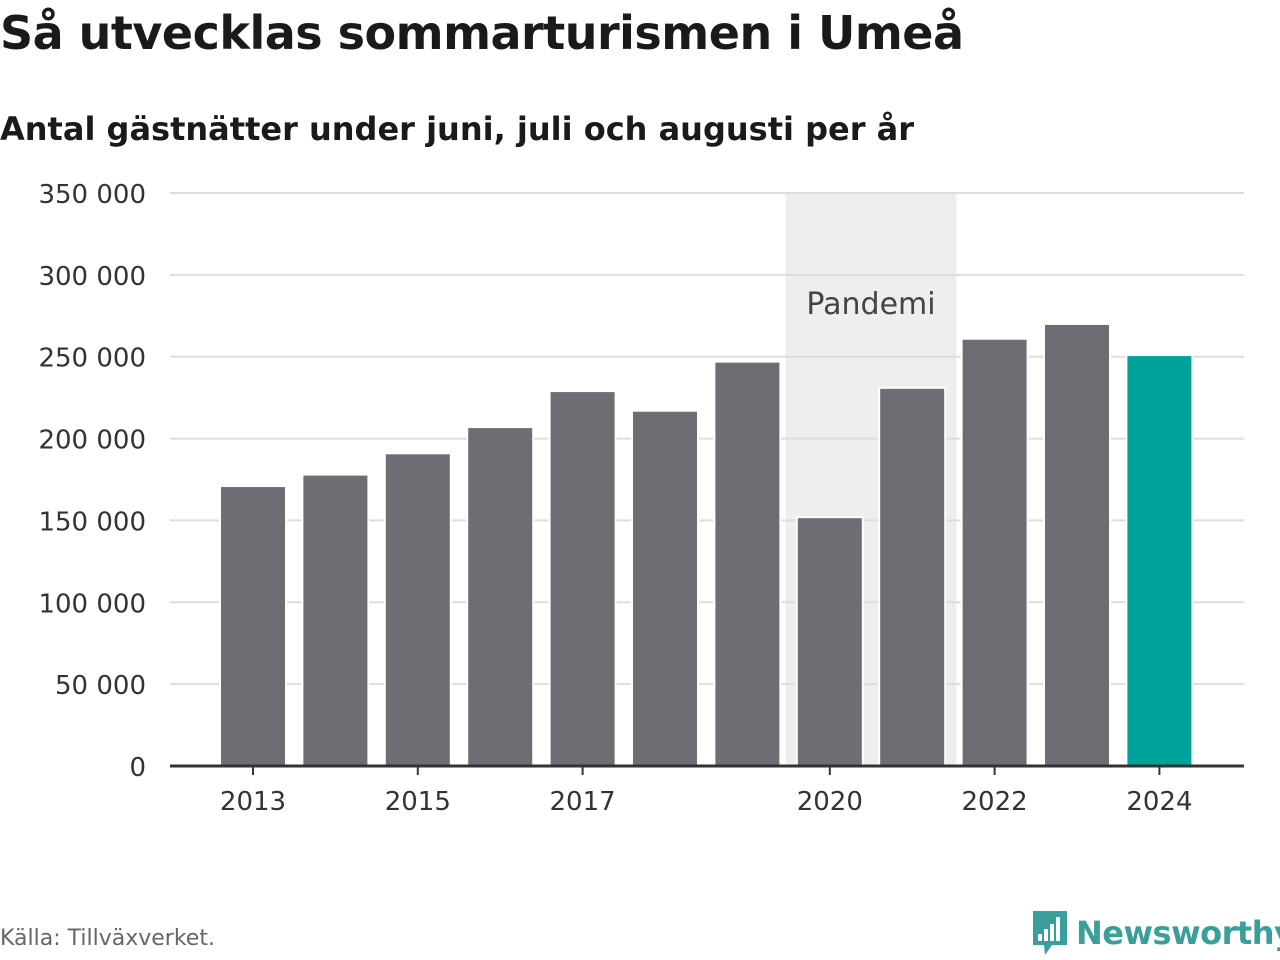 This screenshot has height=960, width=1280. Describe the element at coordinates (582, 578) in the screenshot. I see `bar-2017` at that location.